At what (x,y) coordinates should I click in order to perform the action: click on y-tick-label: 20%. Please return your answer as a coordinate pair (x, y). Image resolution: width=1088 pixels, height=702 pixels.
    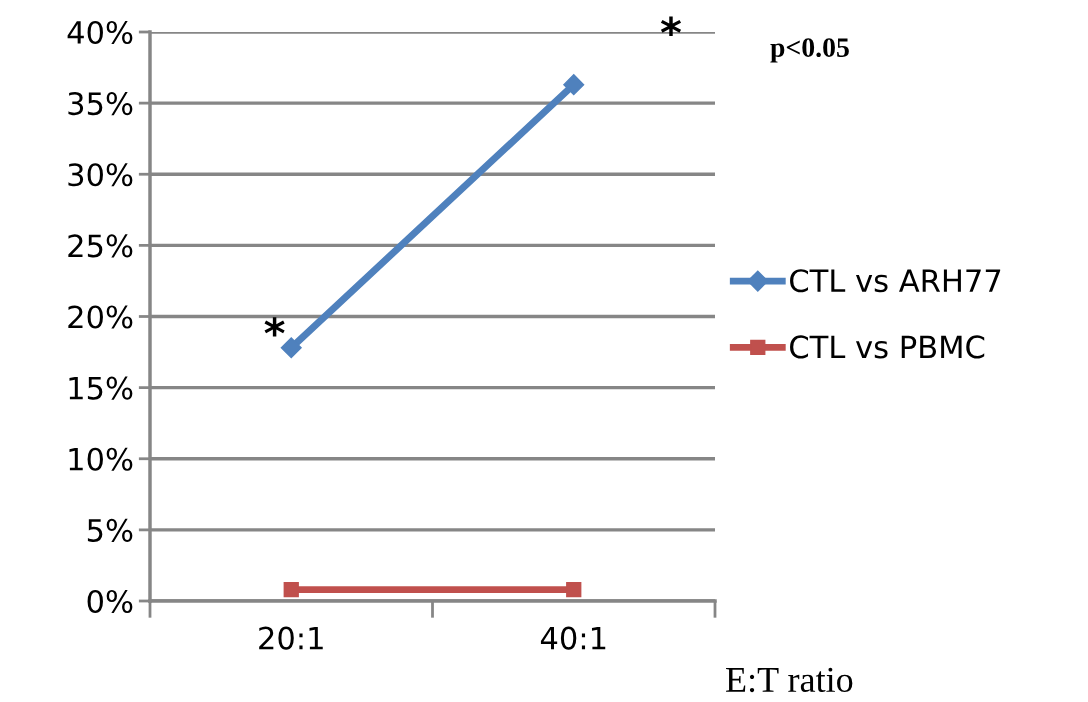
    Looking at the image, I should click on (100, 317).